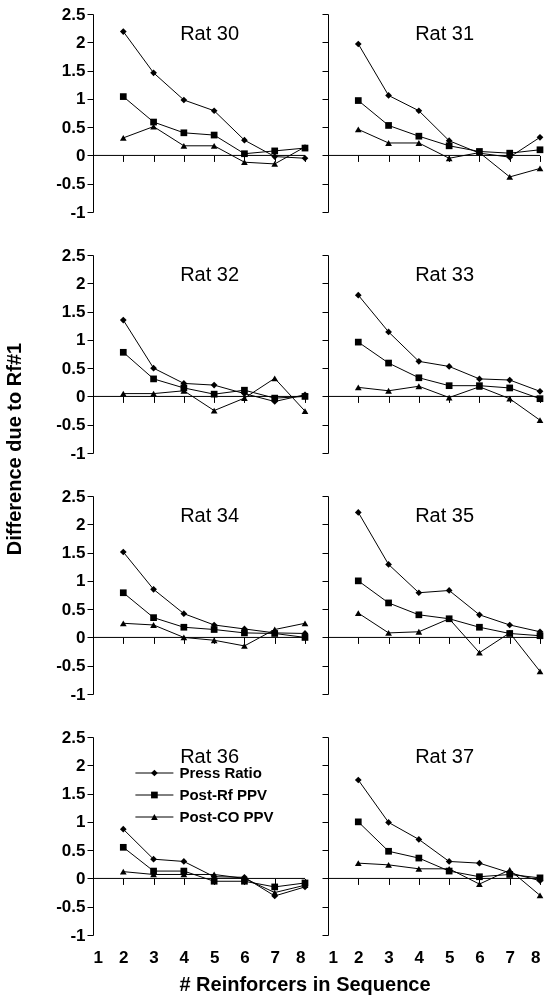 This screenshot has width=554, height=1004. What do you see at coordinates (210, 515) in the screenshot?
I see `chart-title: Rat 34` at bounding box center [210, 515].